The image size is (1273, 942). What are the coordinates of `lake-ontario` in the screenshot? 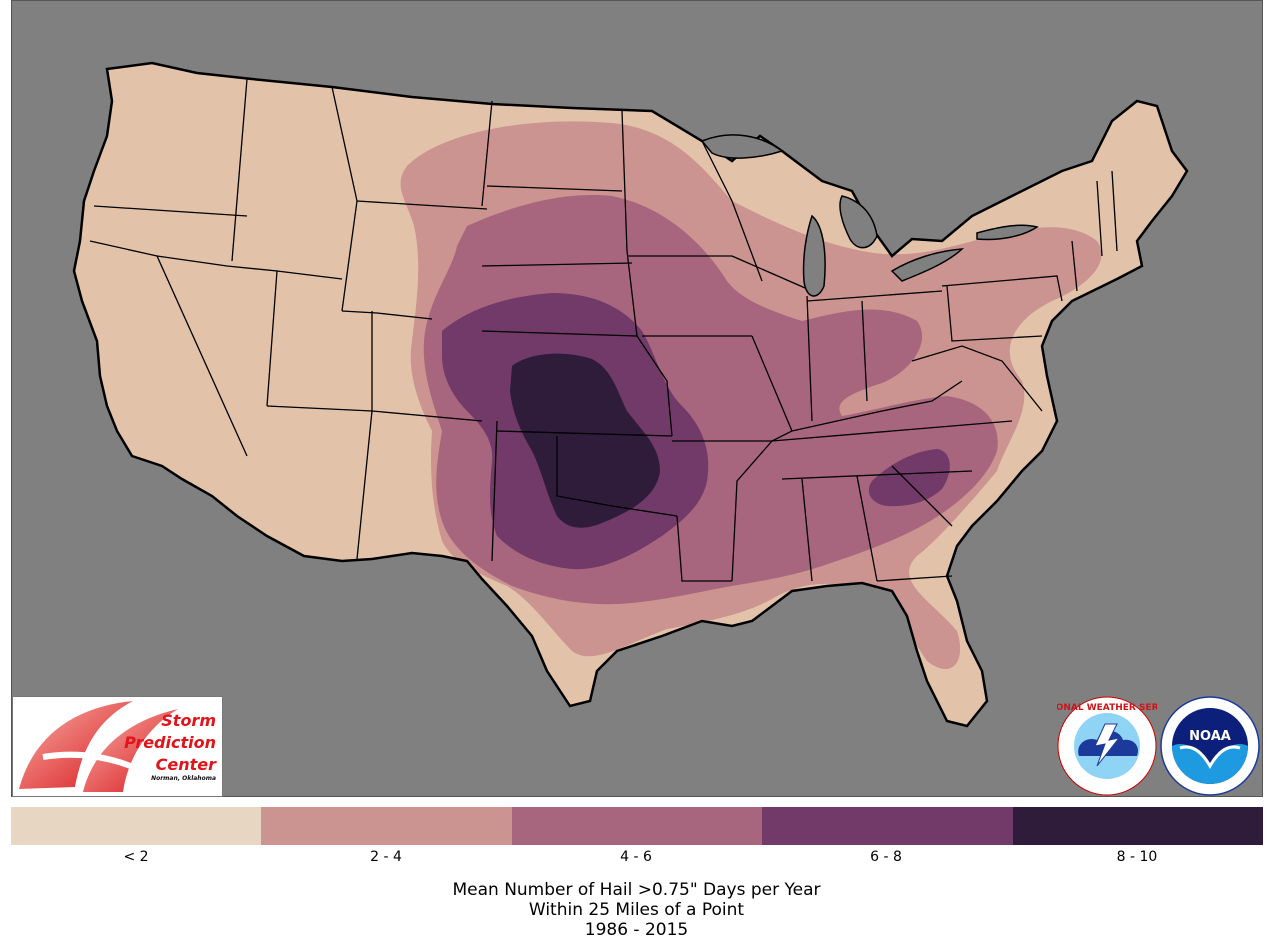 It's located at (1007, 232).